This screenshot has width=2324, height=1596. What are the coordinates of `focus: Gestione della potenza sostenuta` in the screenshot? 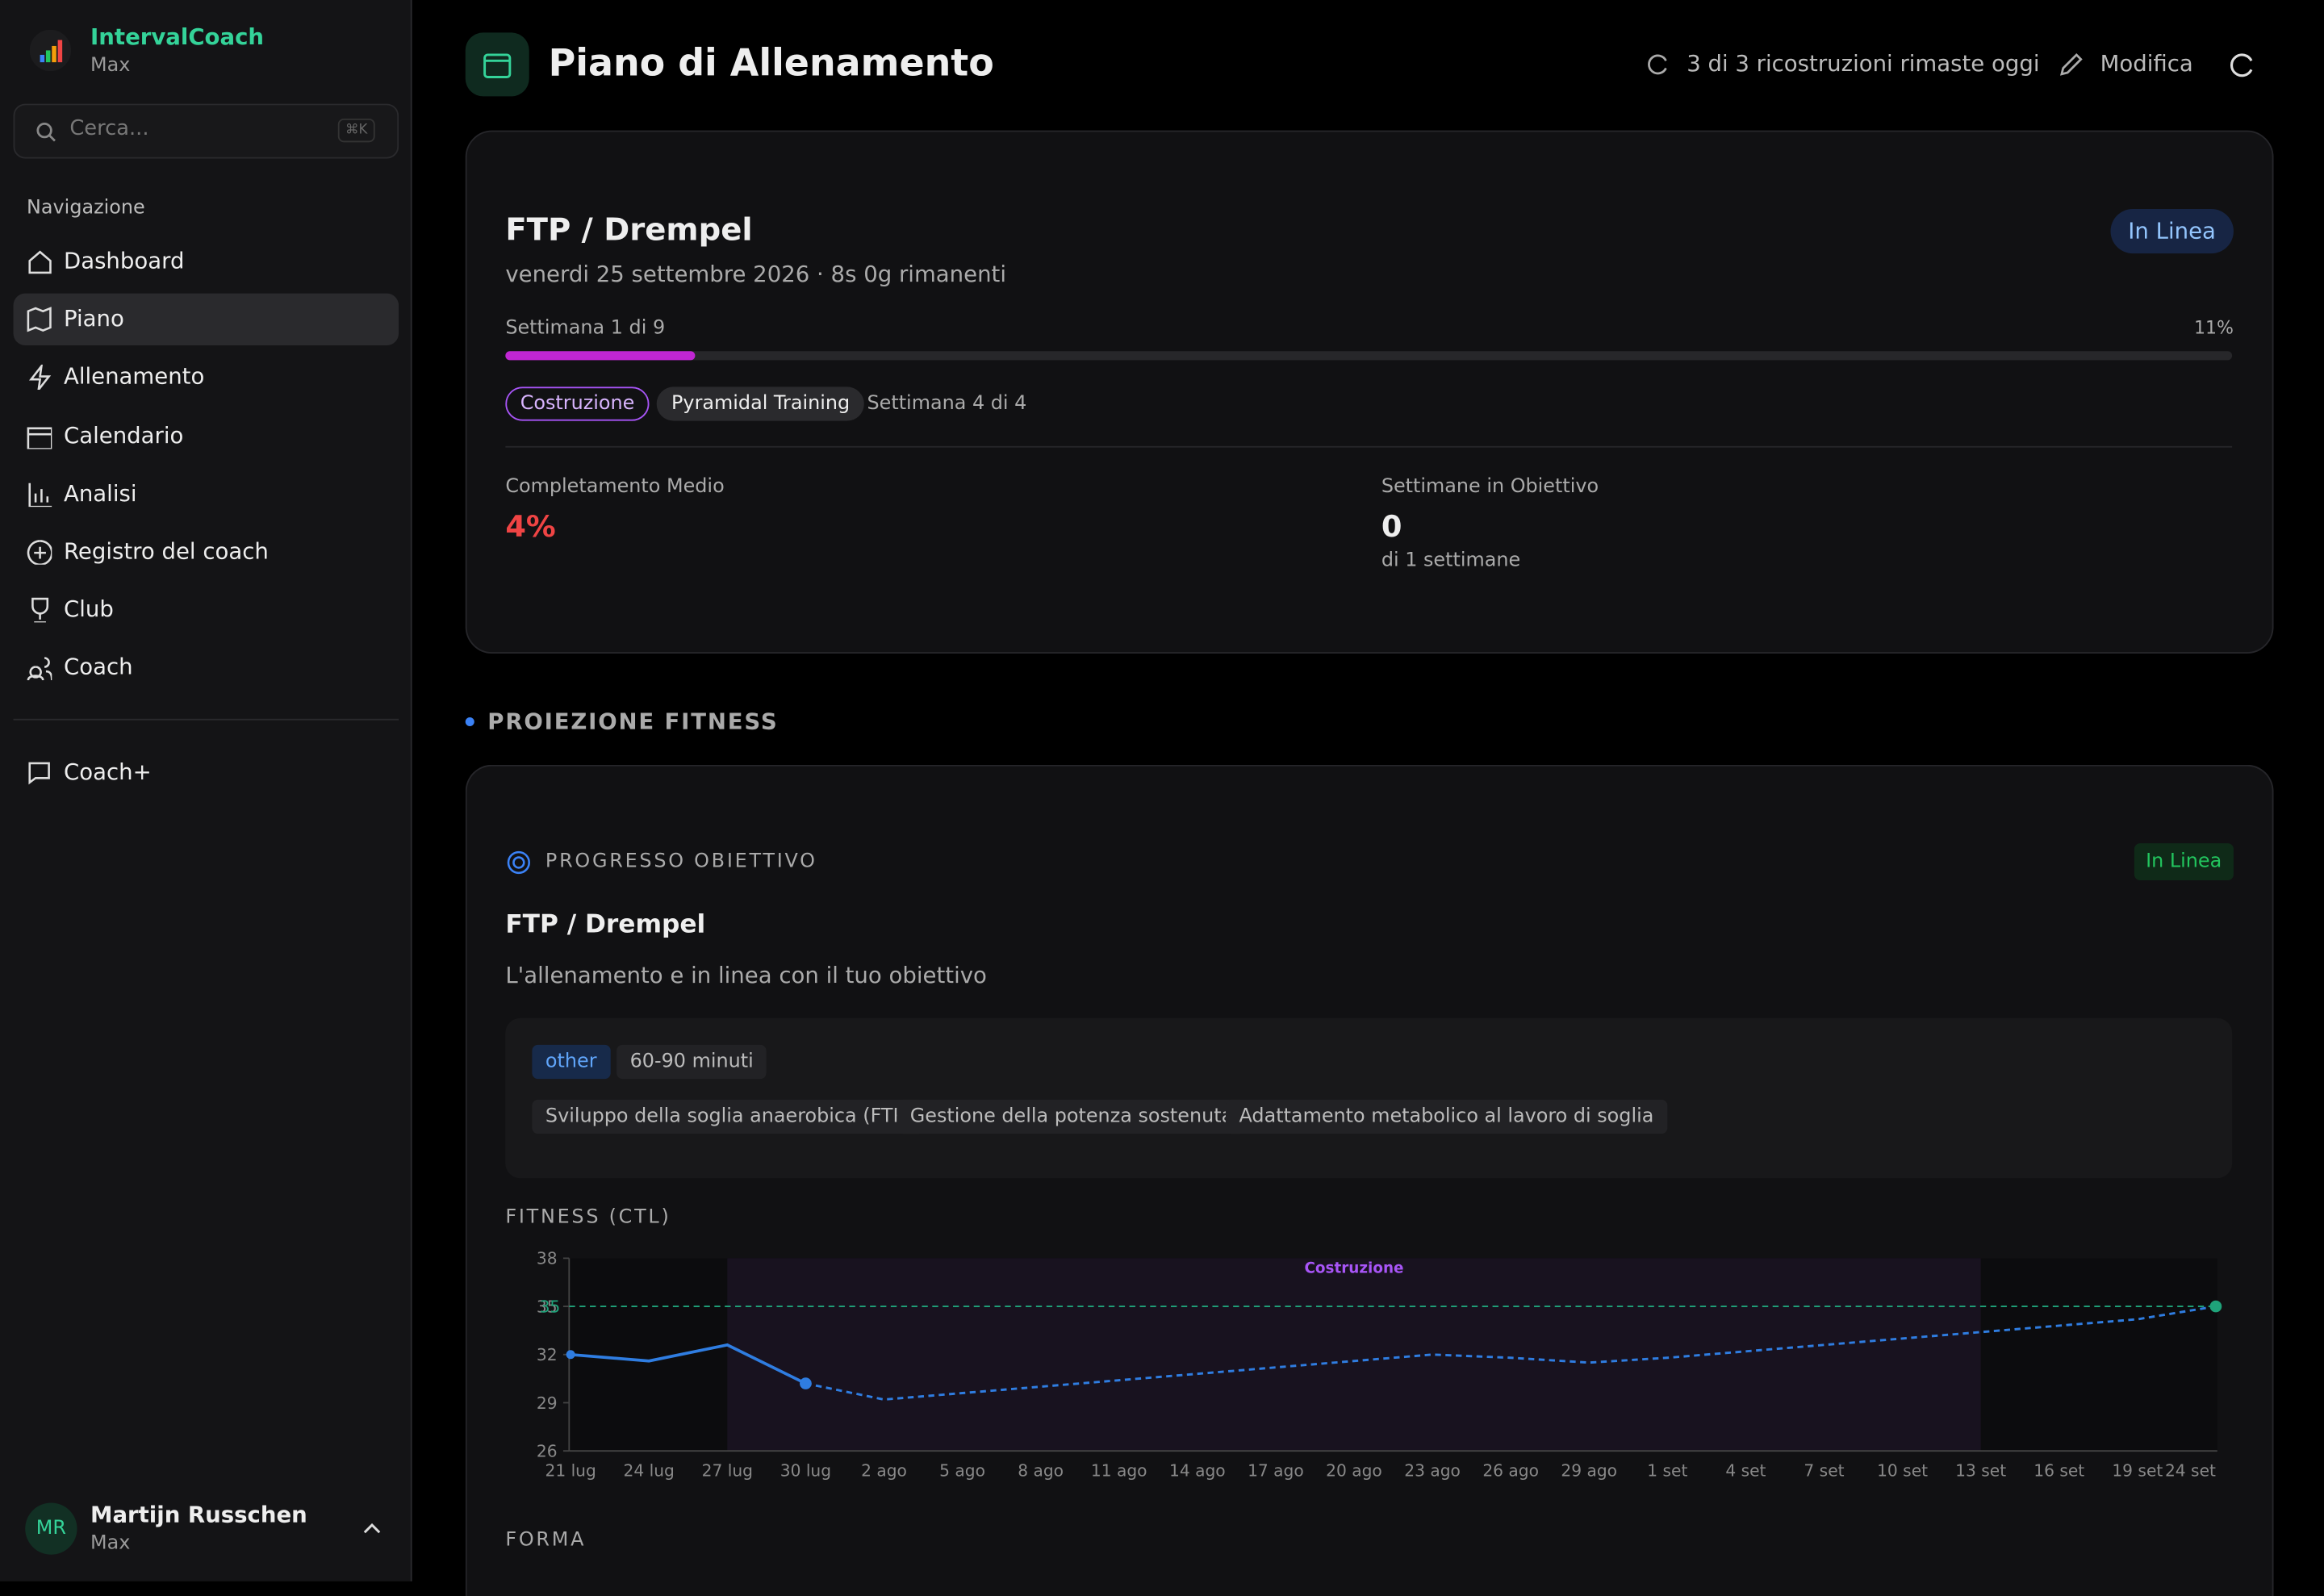 It's located at (1072, 1116).